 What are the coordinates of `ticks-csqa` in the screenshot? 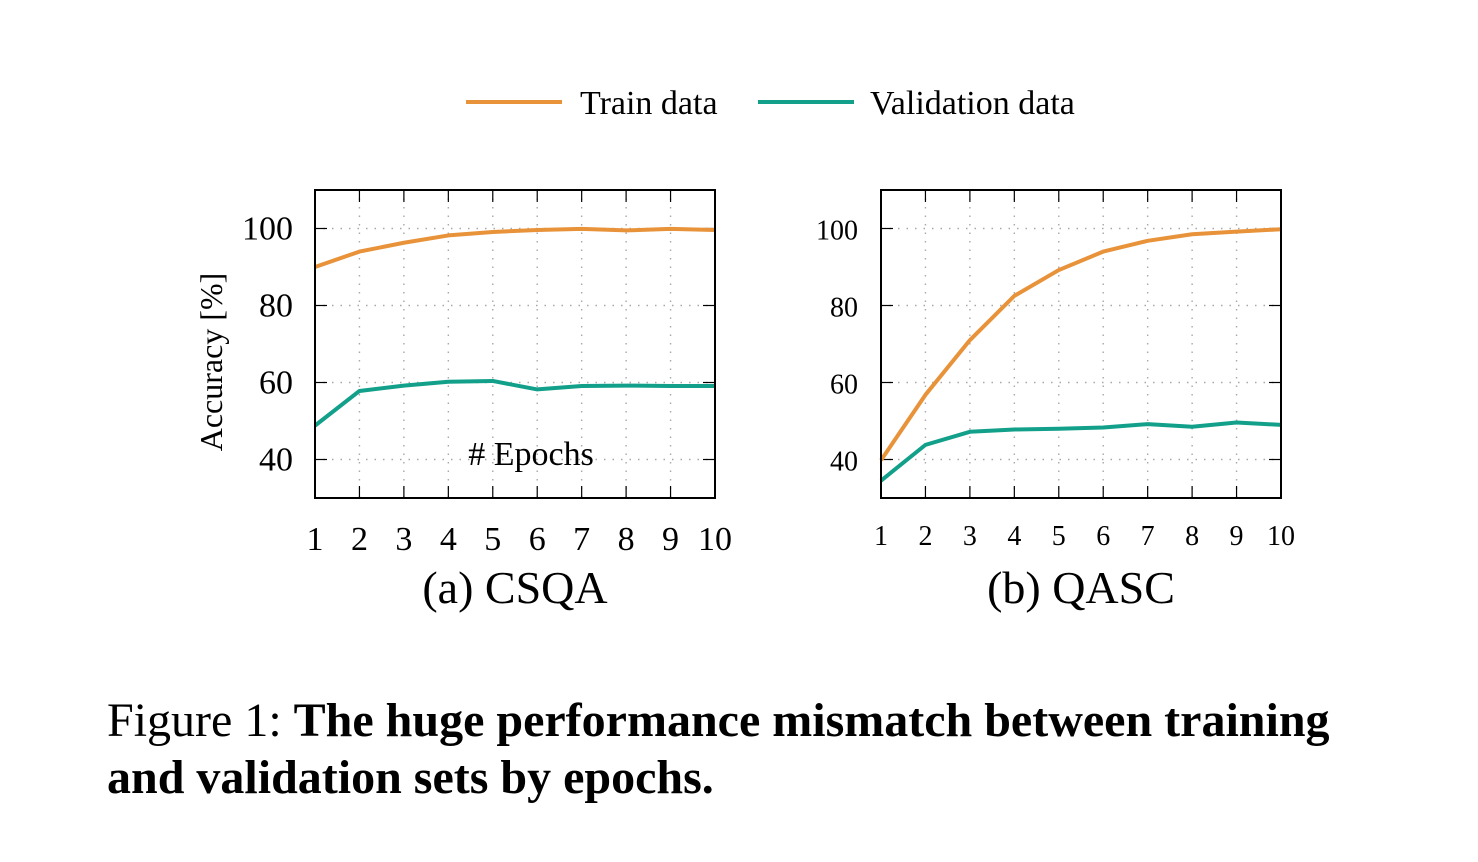 It's located at (515, 344).